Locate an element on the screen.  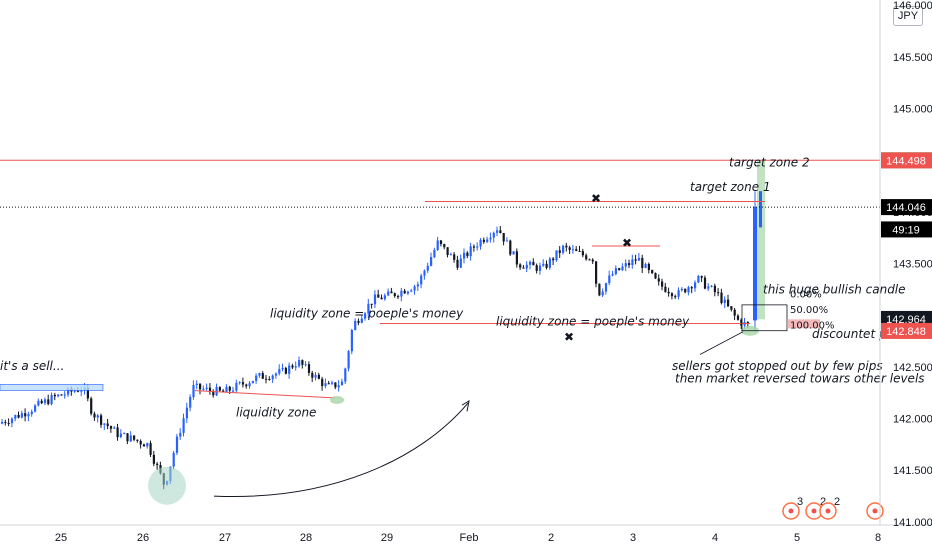
annotation-liq_low: liquidity zone is located at coordinates (276, 412).